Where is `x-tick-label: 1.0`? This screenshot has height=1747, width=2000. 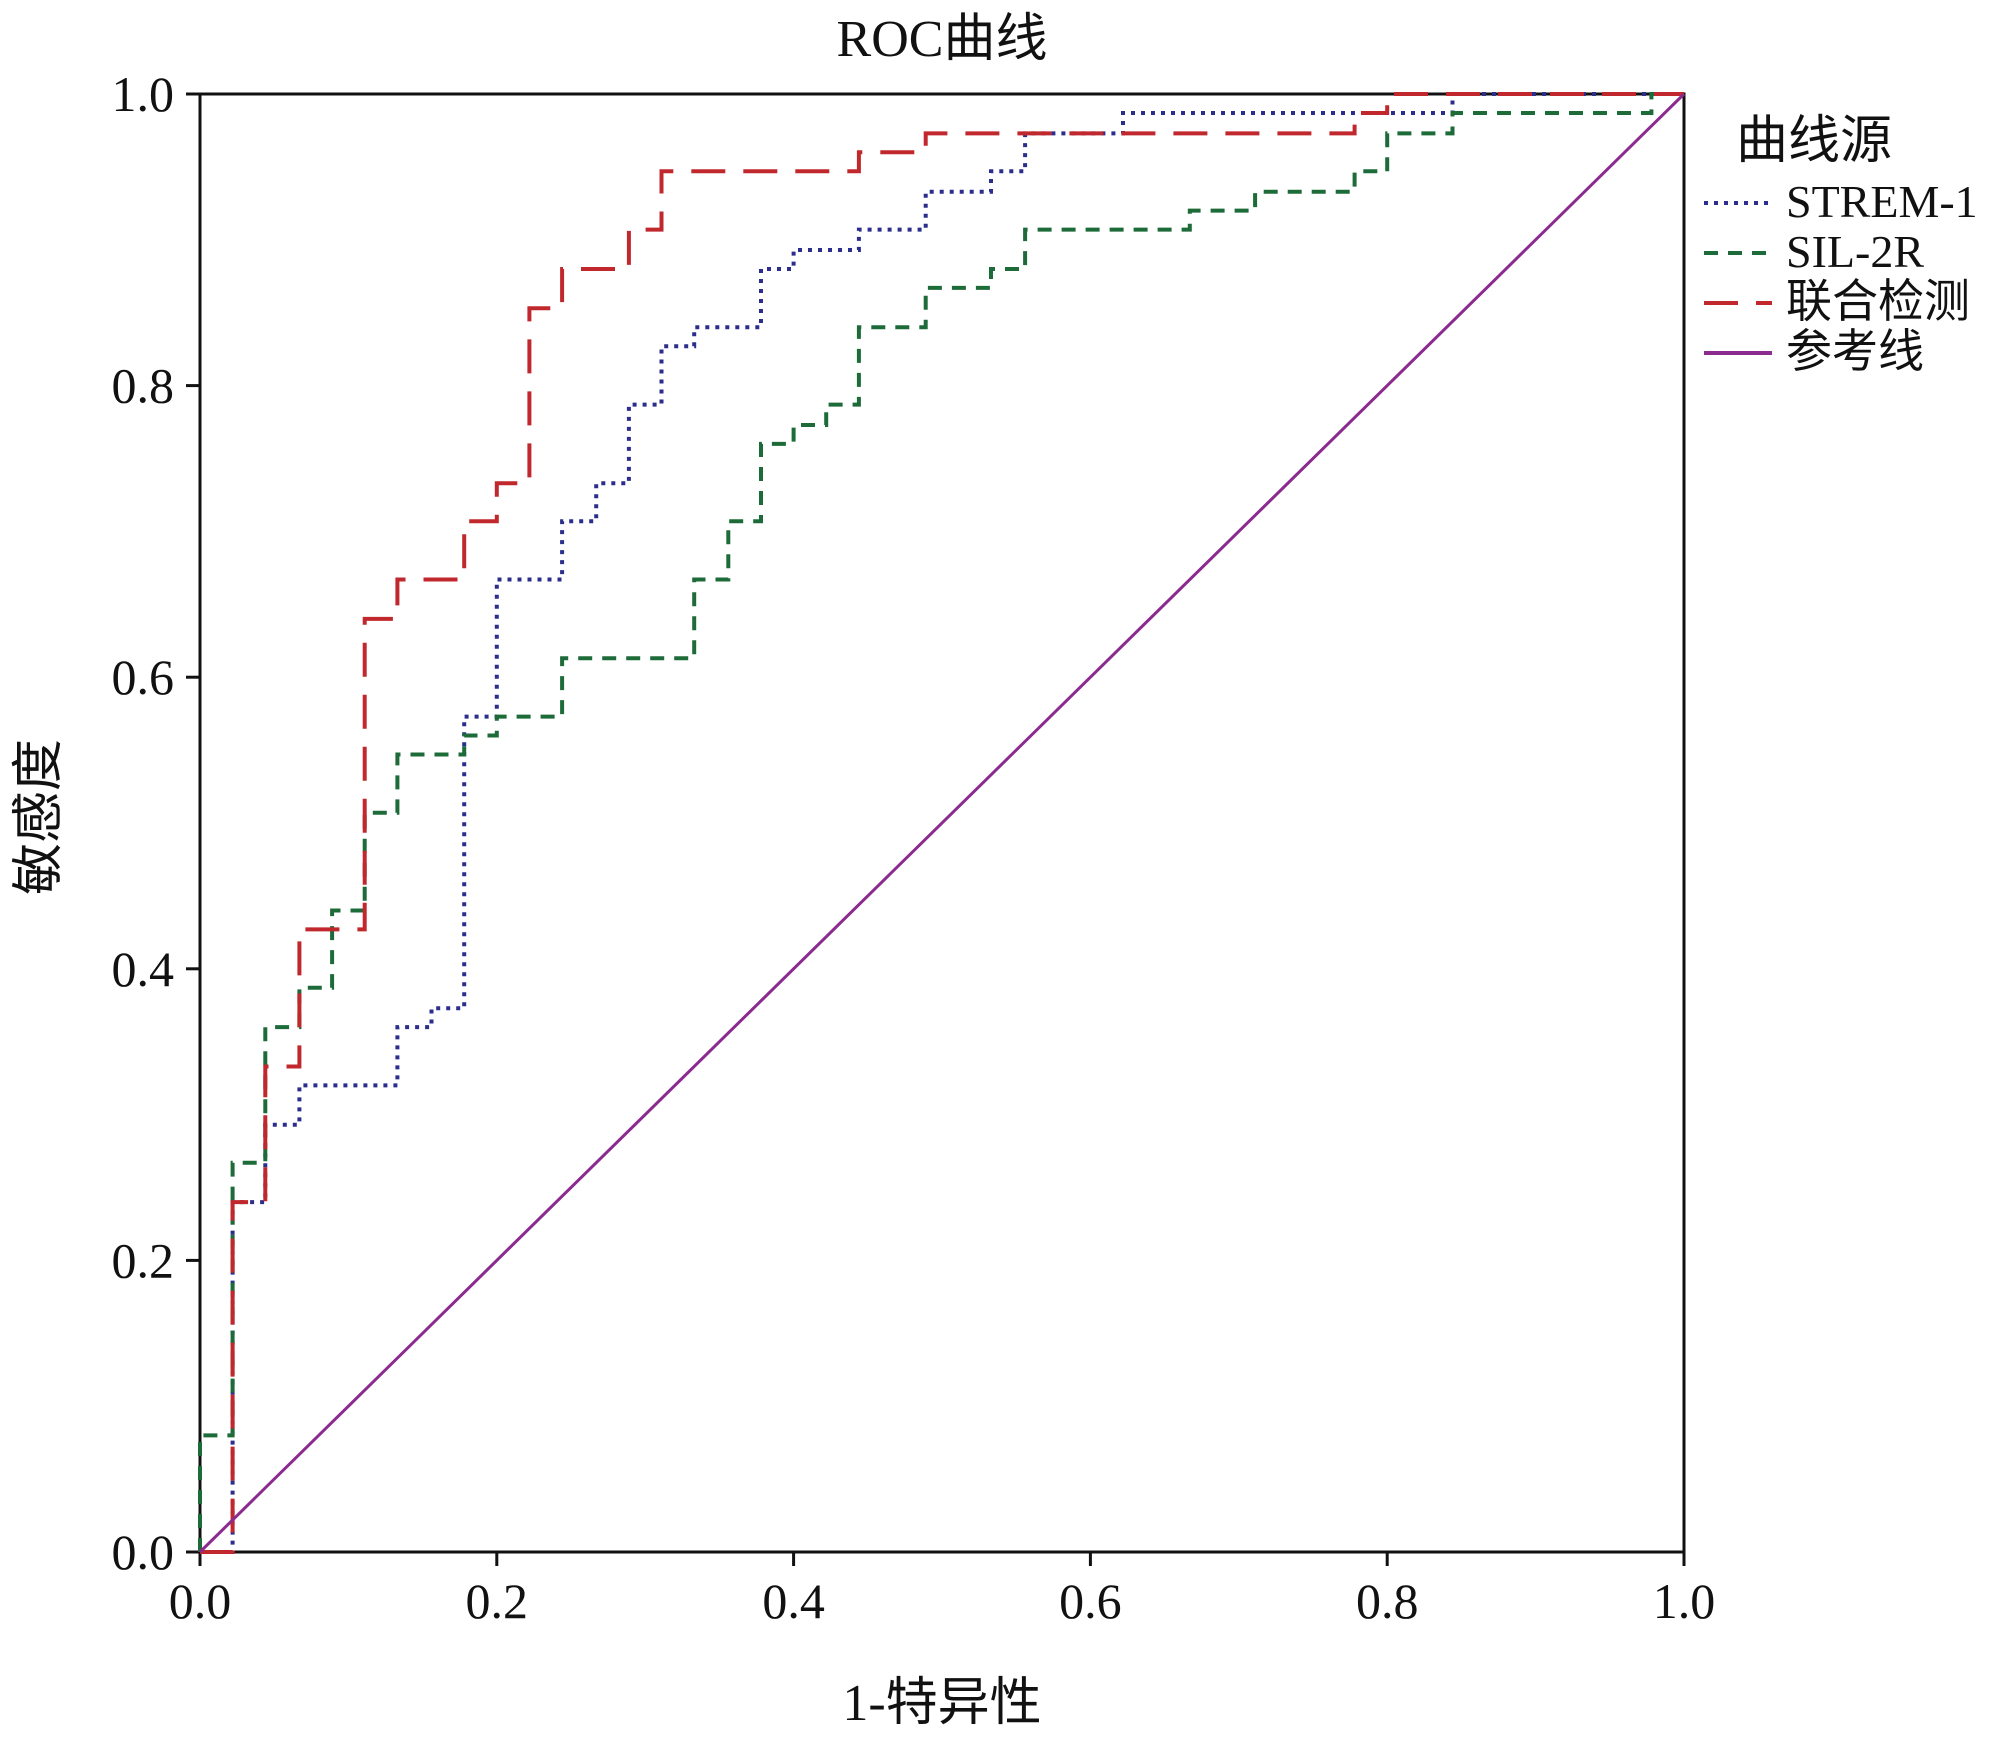 x-tick-label: 1.0 is located at coordinates (1684, 1601).